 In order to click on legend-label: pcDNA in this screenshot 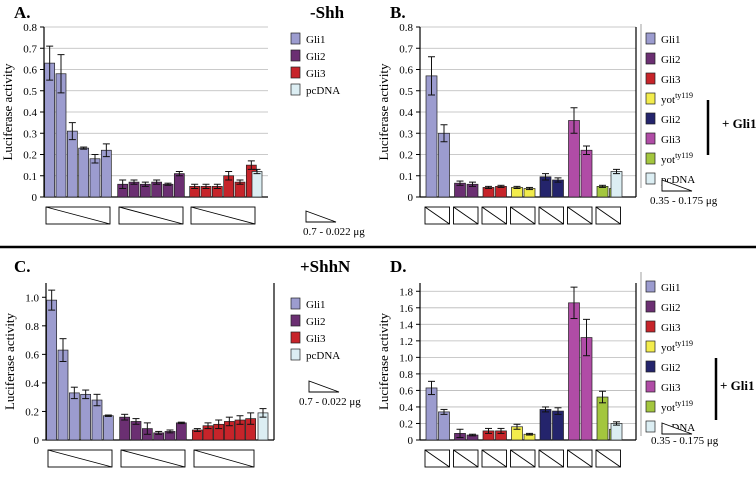, I will do `click(323, 356)`.